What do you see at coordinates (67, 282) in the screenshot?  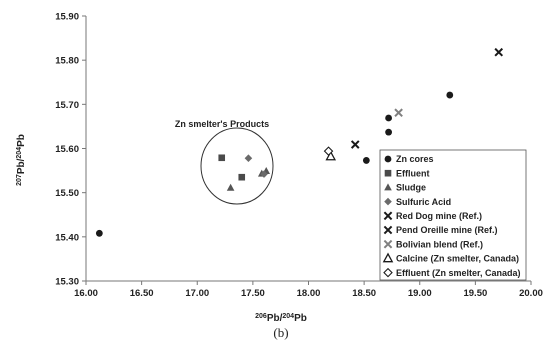 I see `y-tick-label: 15.30` at bounding box center [67, 282].